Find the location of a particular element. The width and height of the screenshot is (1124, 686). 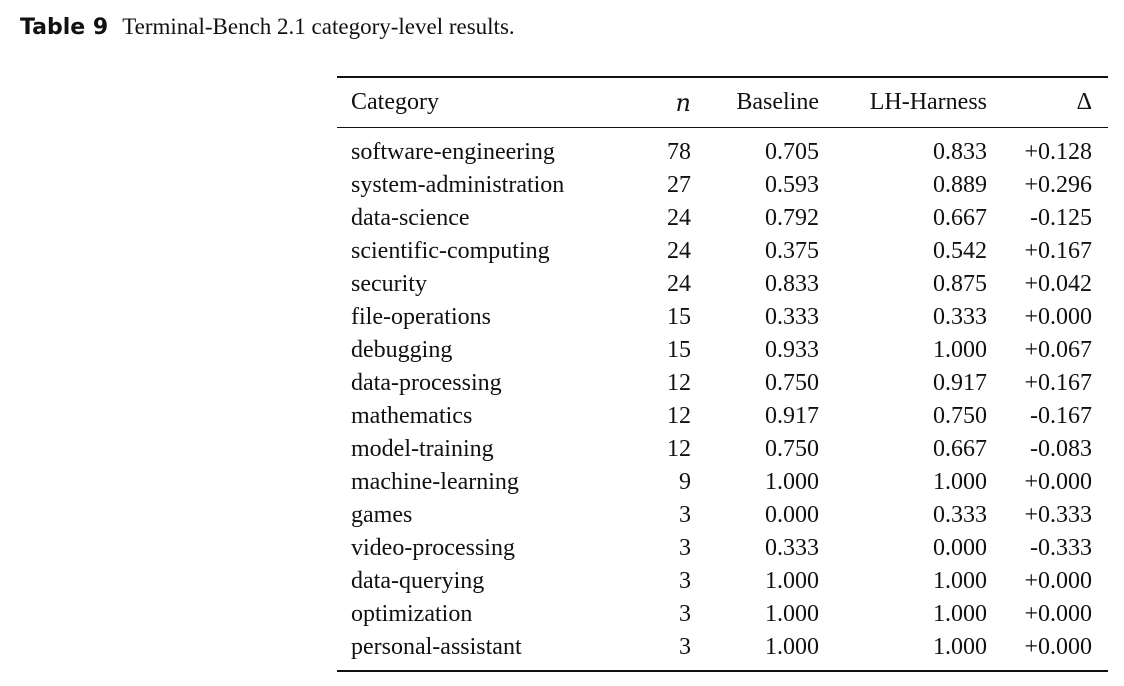

table-row: optimization 3 1.000 1.000 +0.000 is located at coordinates (722, 614).